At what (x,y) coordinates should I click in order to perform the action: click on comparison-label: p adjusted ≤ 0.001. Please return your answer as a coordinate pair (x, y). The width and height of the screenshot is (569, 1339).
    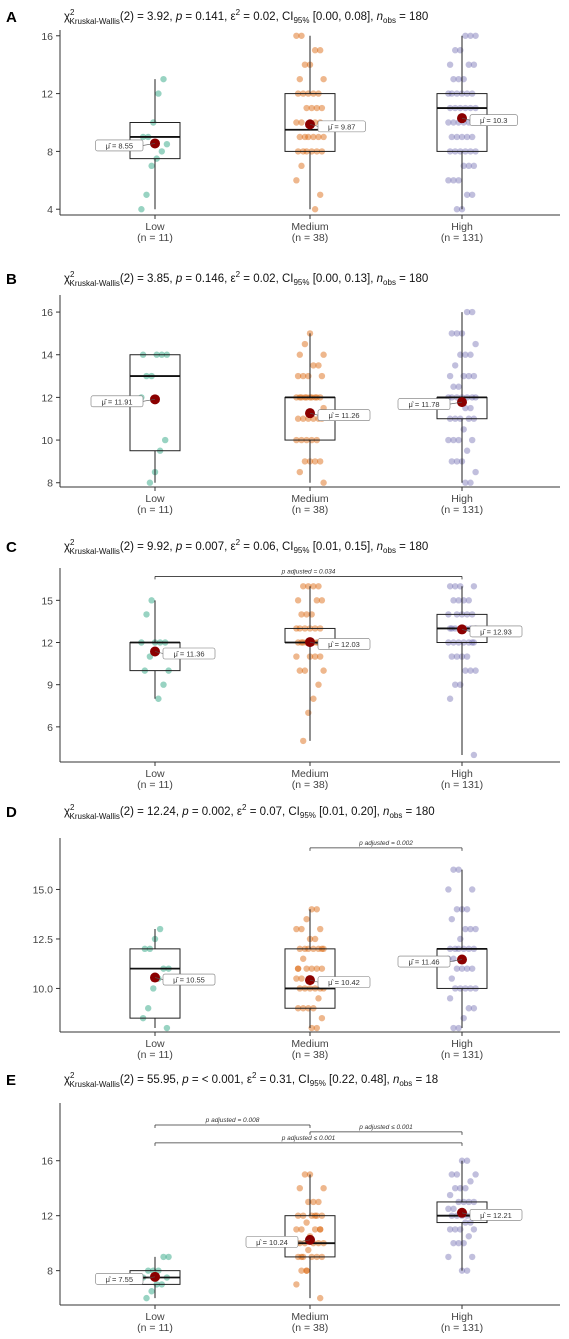
    Looking at the image, I should click on (308, 1138).